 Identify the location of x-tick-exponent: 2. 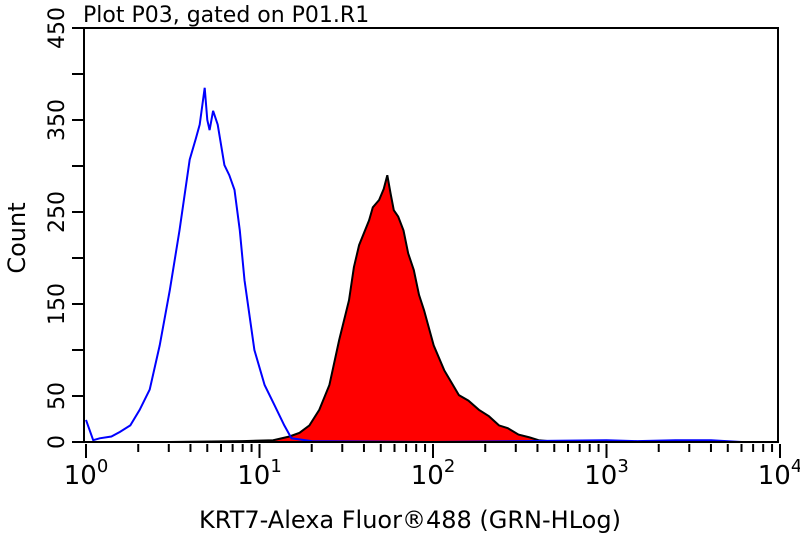
(449, 466).